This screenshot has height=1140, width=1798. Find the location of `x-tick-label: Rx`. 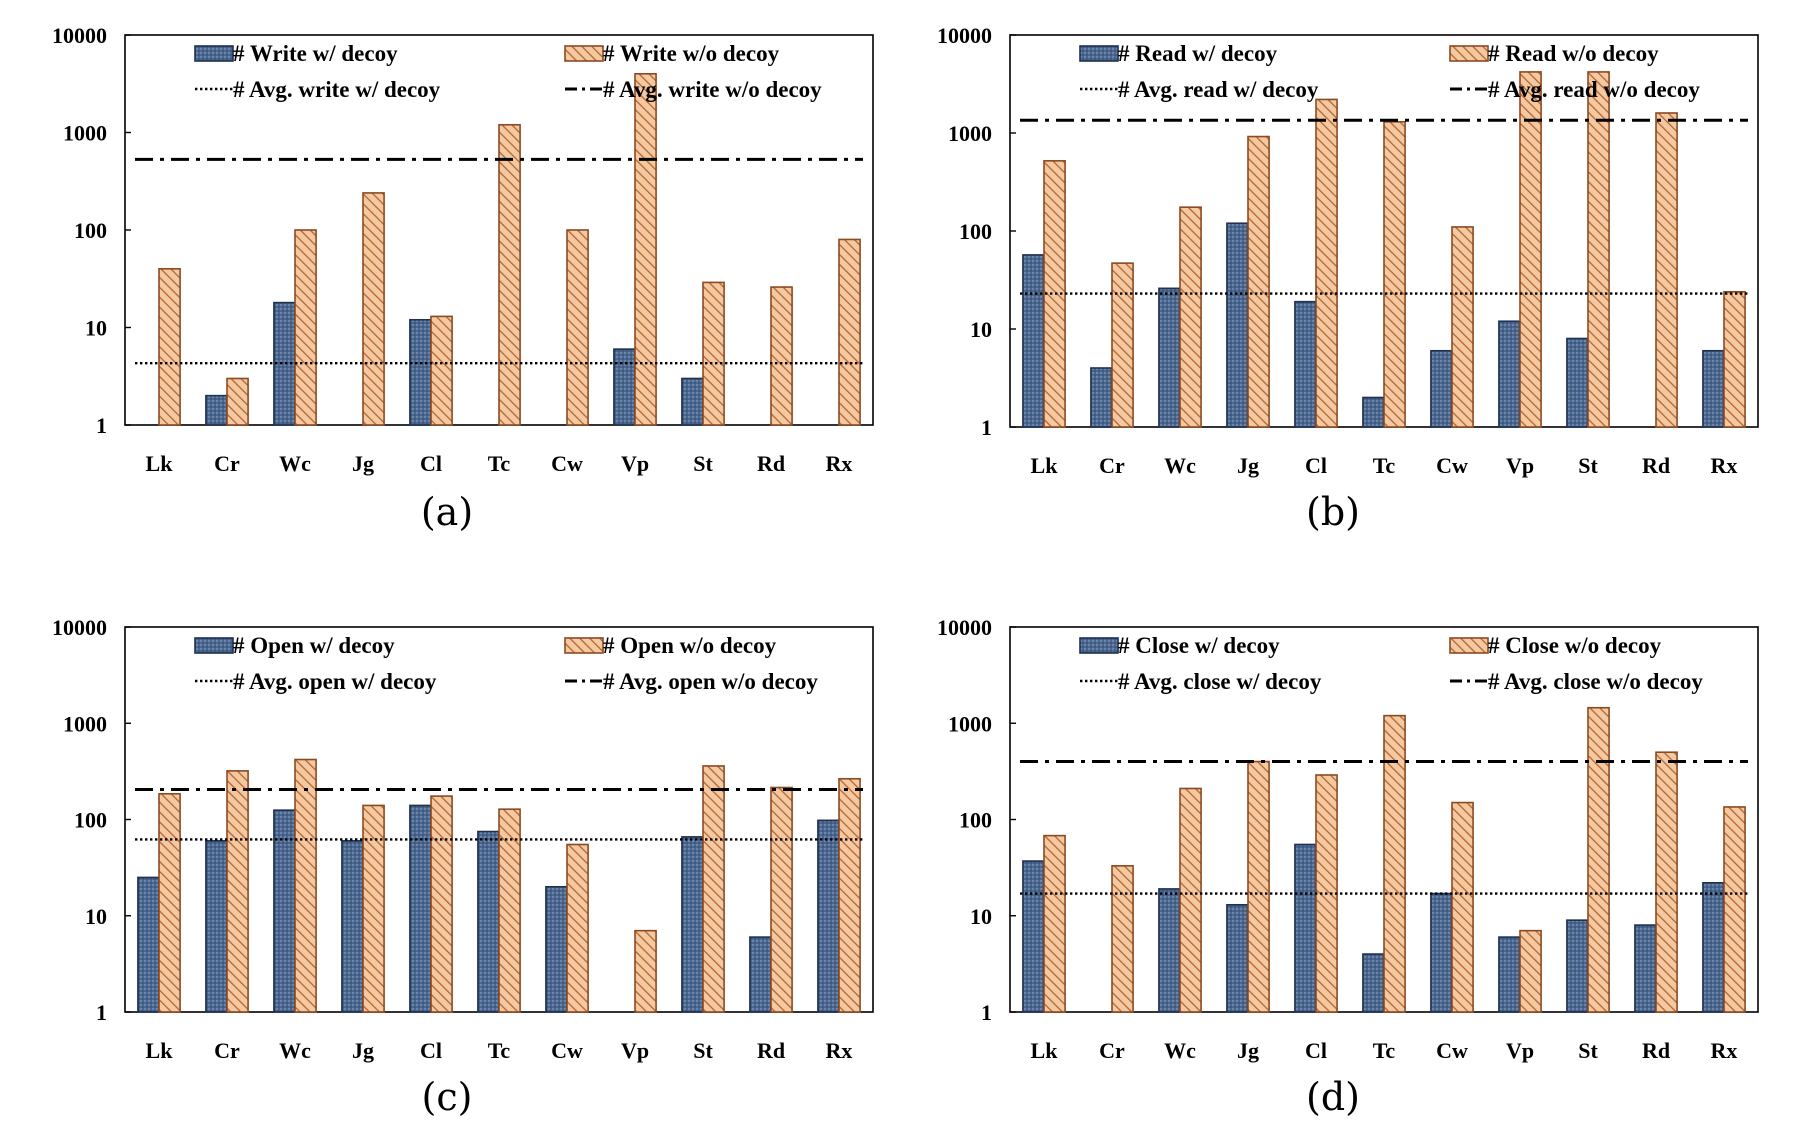

x-tick-label: Rx is located at coordinates (839, 463).